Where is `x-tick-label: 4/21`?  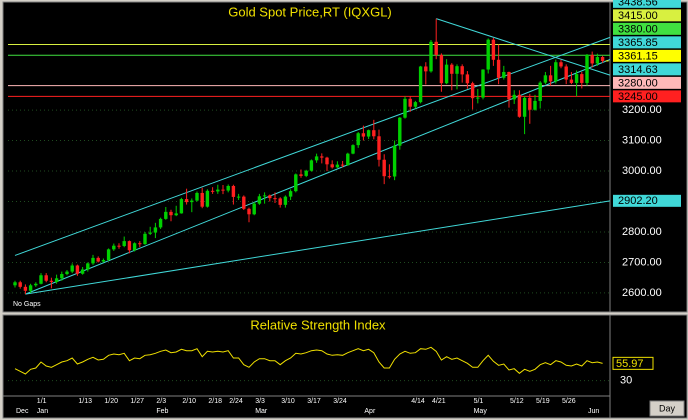
x-tick-label: 4/21 is located at coordinates (439, 401).